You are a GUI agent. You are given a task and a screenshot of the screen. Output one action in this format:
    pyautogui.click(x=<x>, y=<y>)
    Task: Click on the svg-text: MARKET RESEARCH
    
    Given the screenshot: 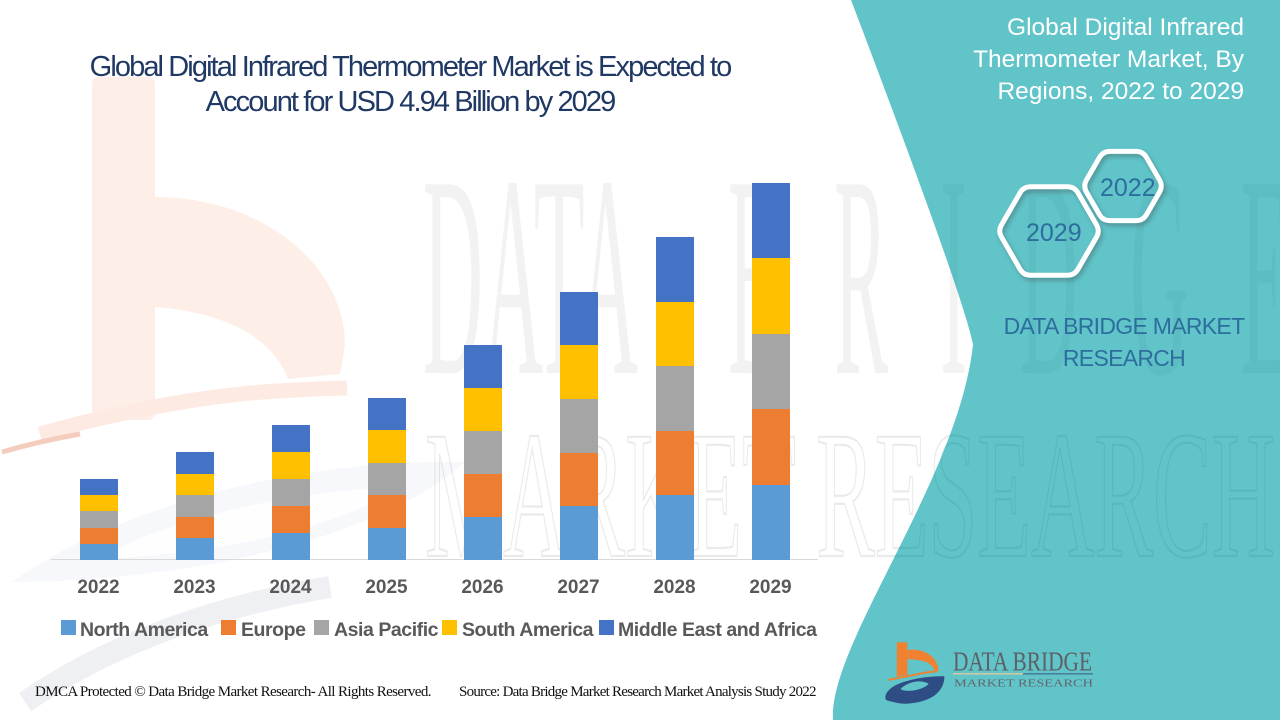 What is the action you would take?
    pyautogui.click(x=1024, y=684)
    